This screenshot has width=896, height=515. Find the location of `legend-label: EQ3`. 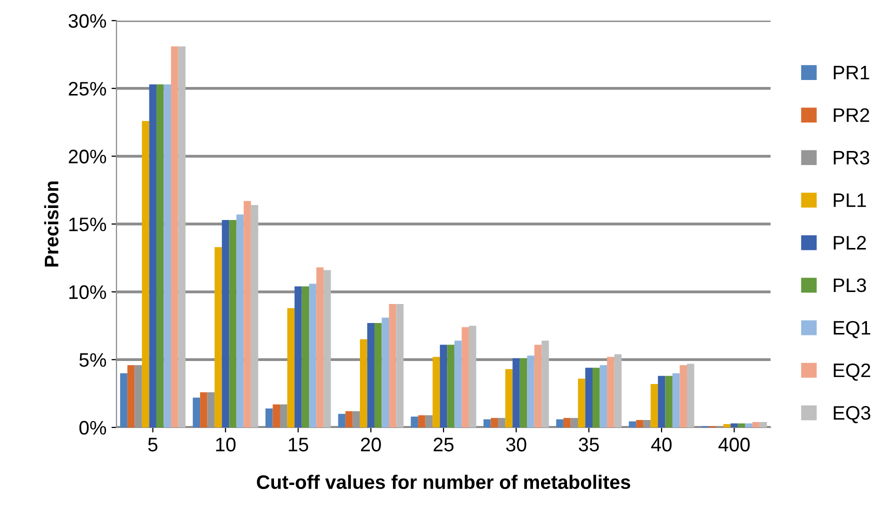

legend-label: EQ3 is located at coordinates (852, 415).